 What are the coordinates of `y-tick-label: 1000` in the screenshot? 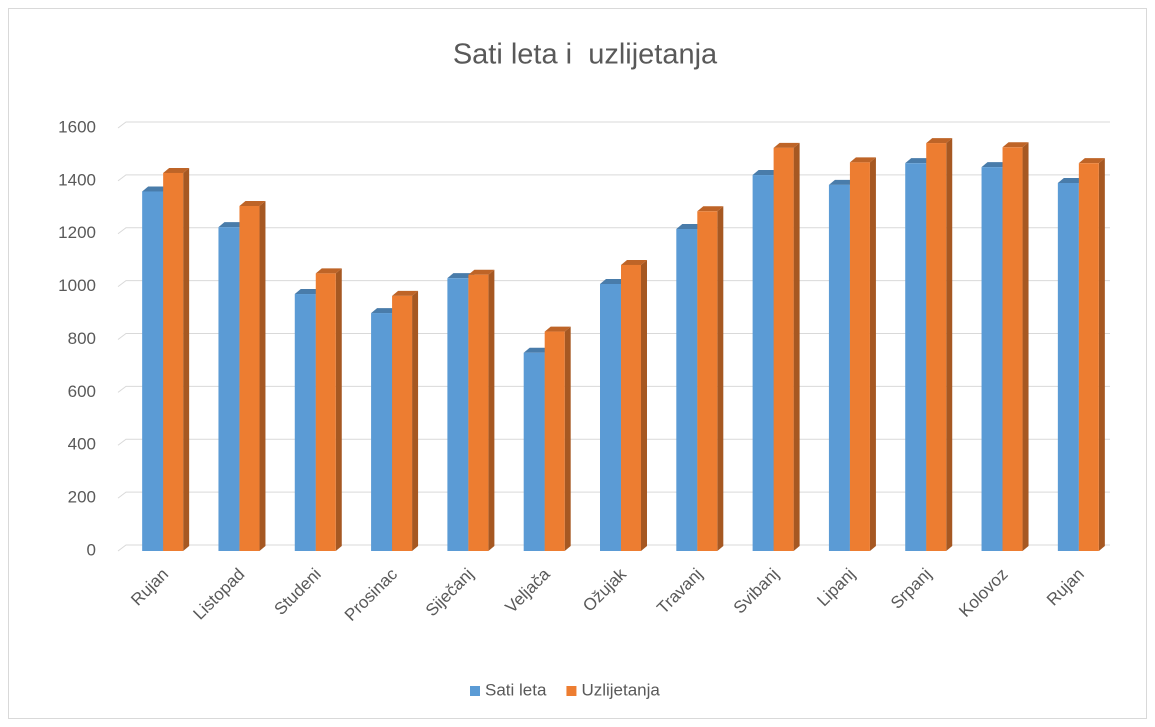 It's located at (77, 285).